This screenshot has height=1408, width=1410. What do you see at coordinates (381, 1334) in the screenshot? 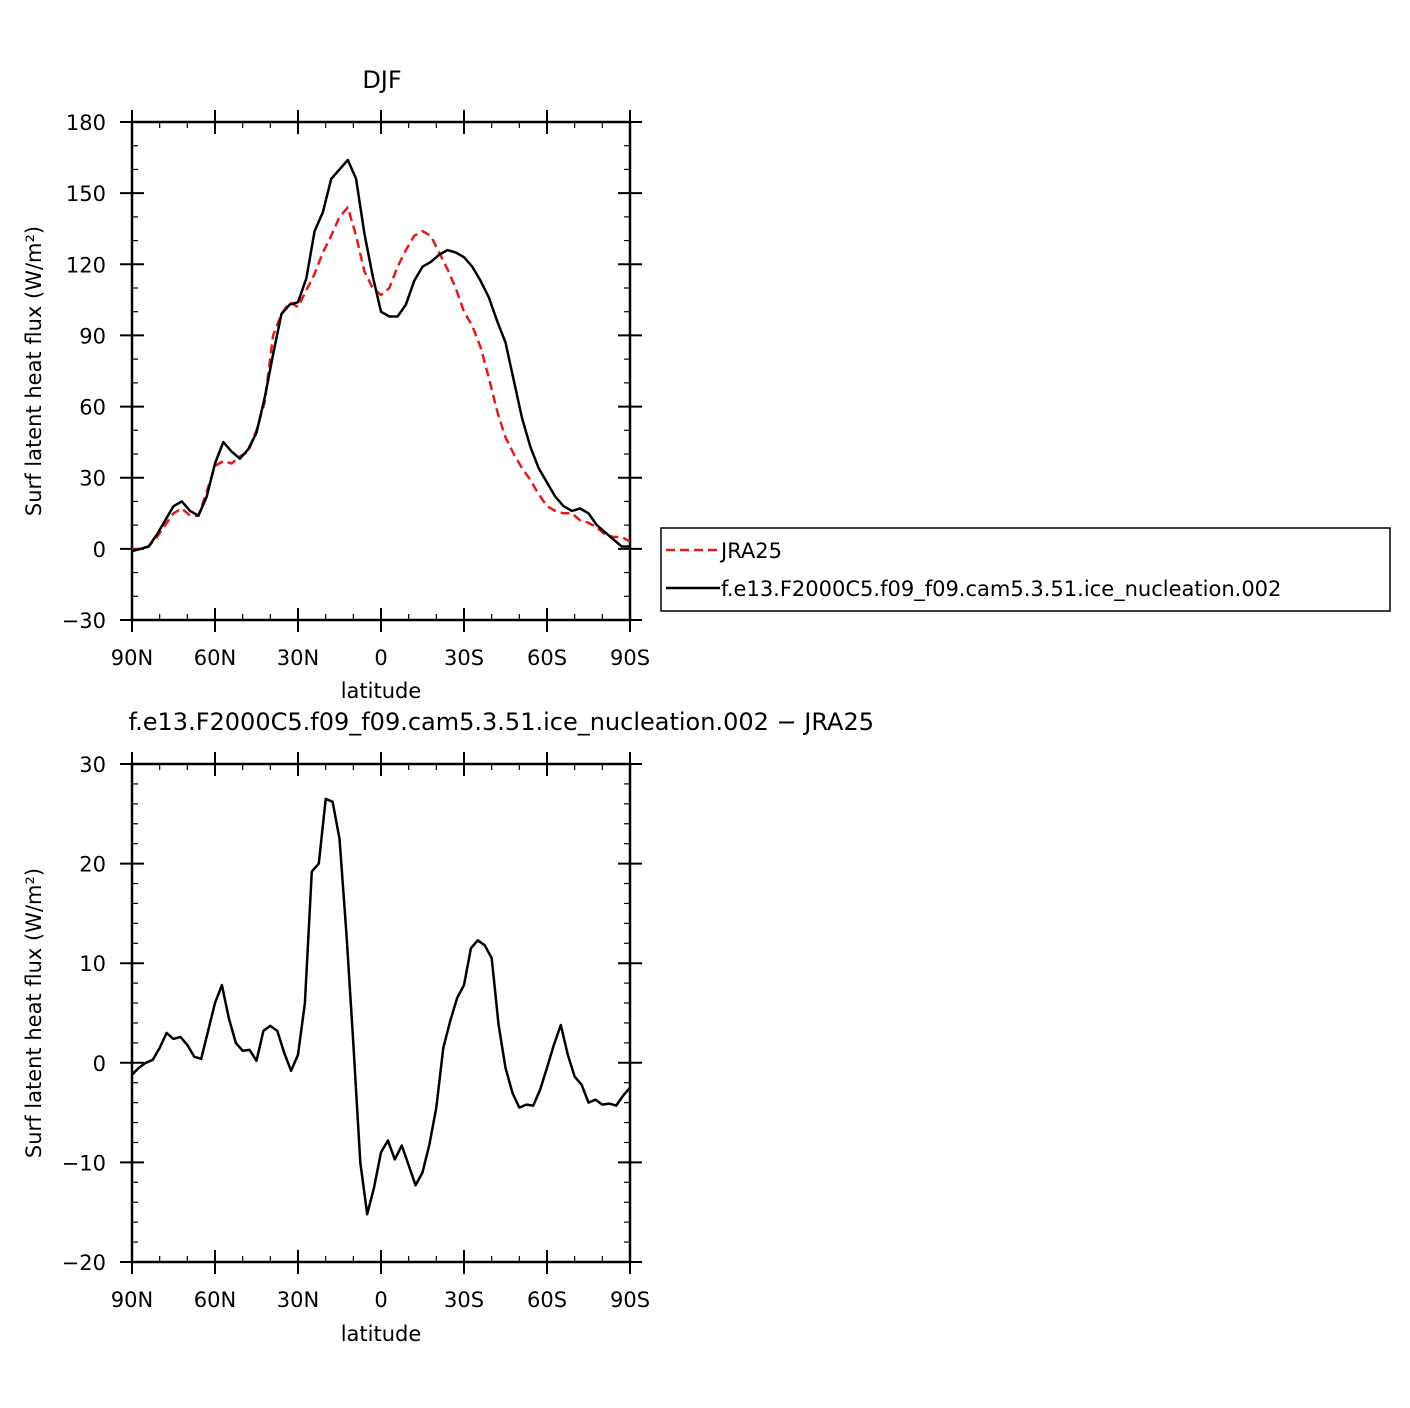
I see `panel-bottom-xlabel: latitude` at bounding box center [381, 1334].